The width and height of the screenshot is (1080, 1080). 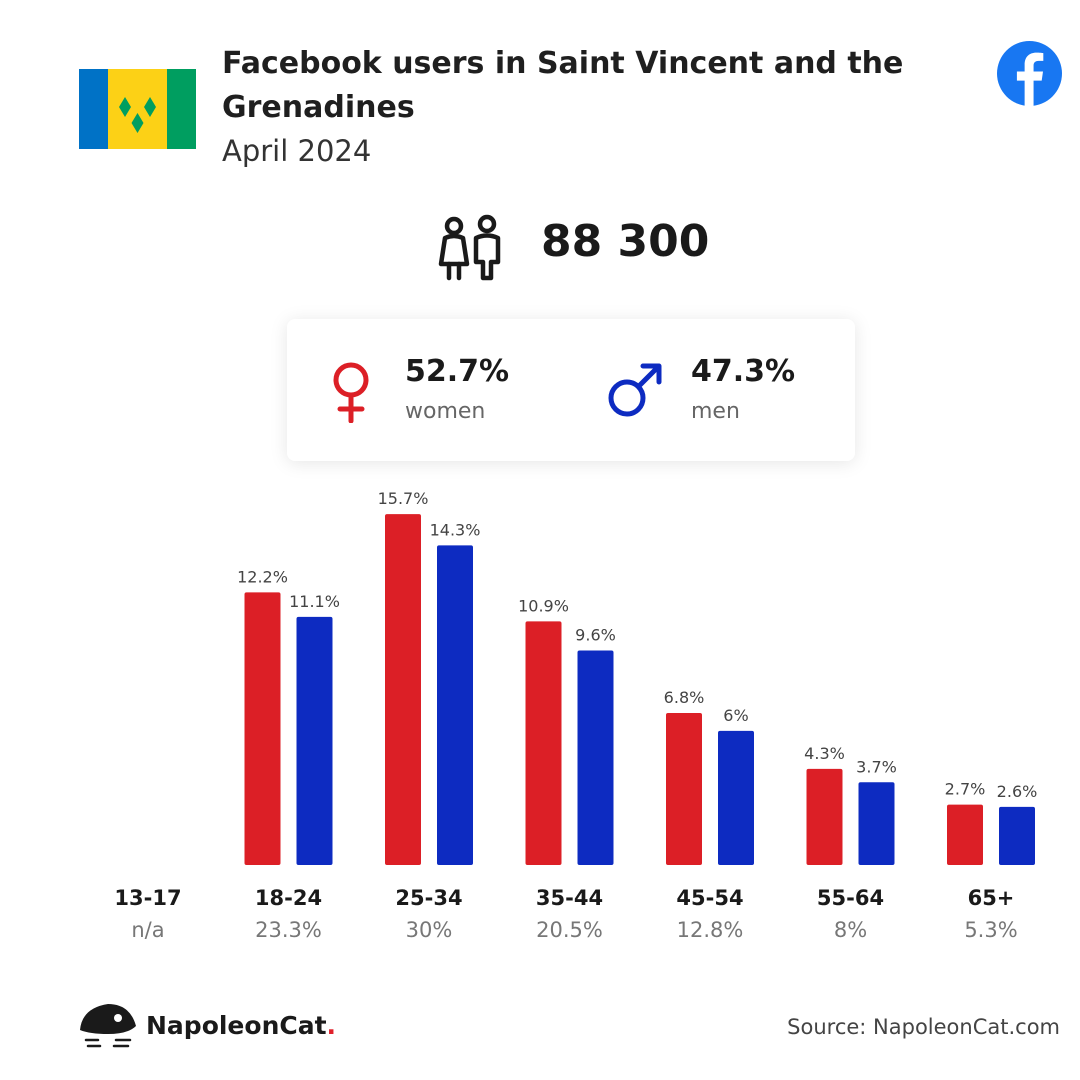 I want to click on source-note: Source: NapoleonCat.com, so click(x=923, y=1027).